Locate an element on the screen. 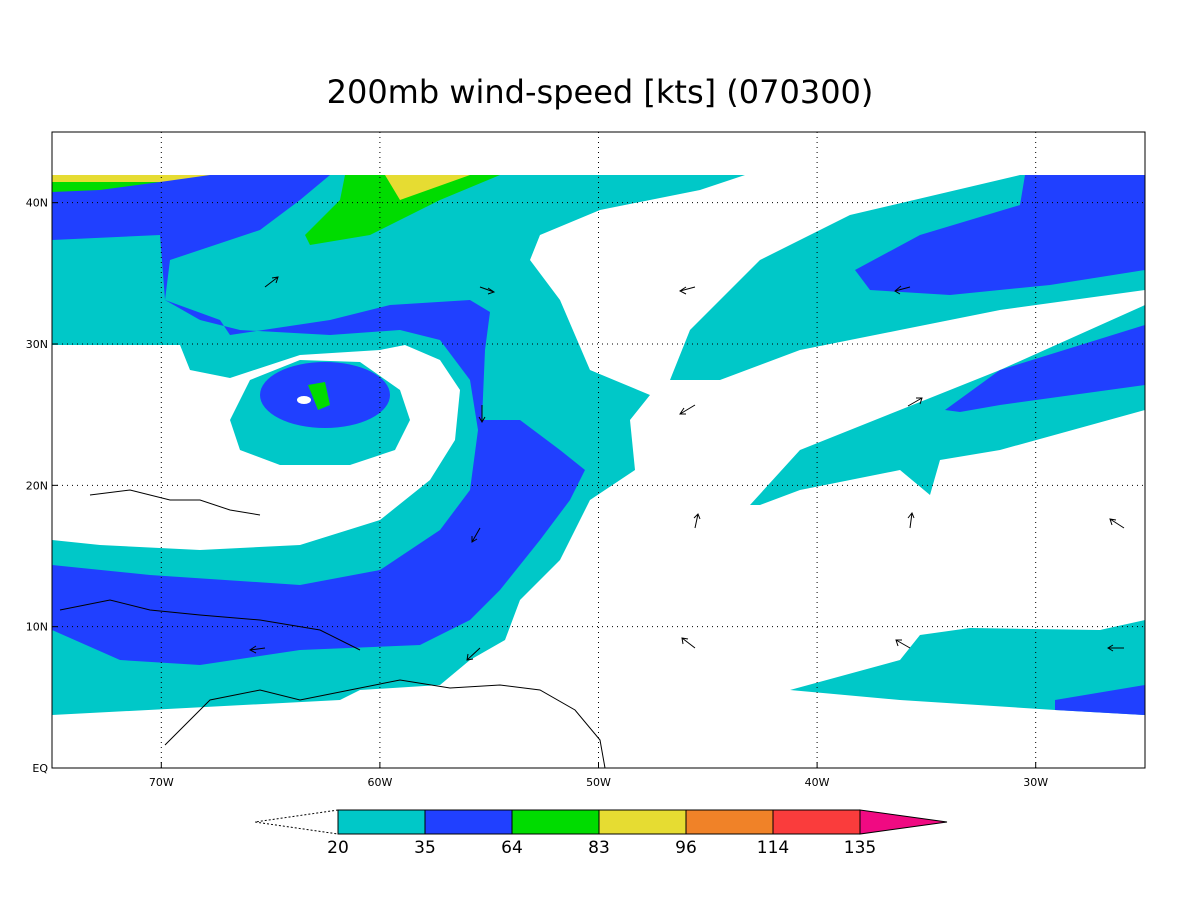 The image size is (1200, 900). y-tick-label: 40N is located at coordinates (37, 203).